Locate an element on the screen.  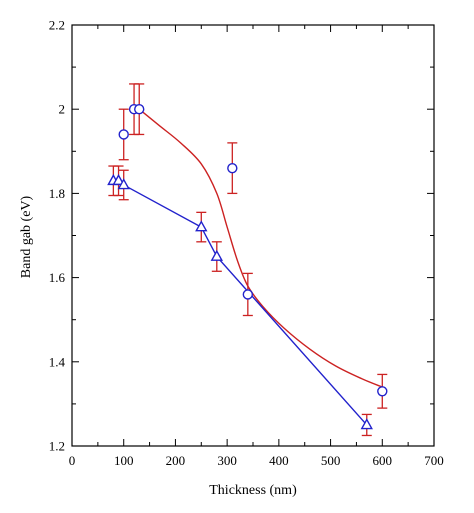
y-tick-label: 1.6 is located at coordinates (57, 277).